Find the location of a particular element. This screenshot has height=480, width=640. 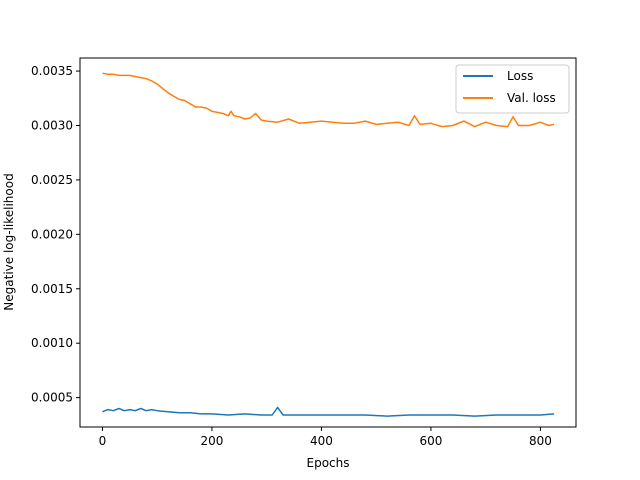

x-tick-label: 0 is located at coordinates (103, 441).